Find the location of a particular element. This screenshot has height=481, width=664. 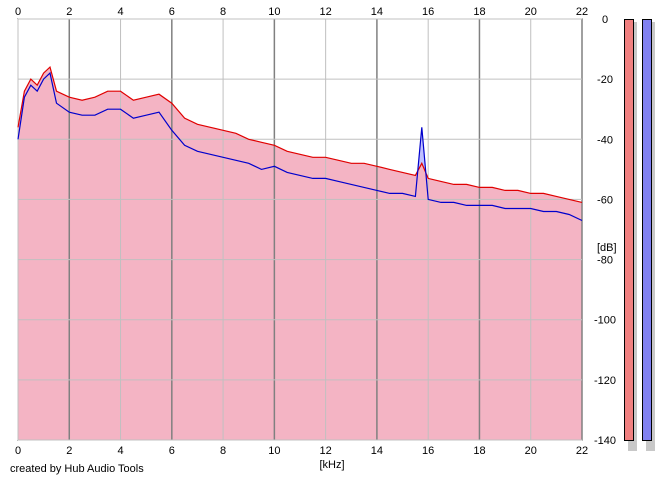

right-level-meter is located at coordinates (647, 230).